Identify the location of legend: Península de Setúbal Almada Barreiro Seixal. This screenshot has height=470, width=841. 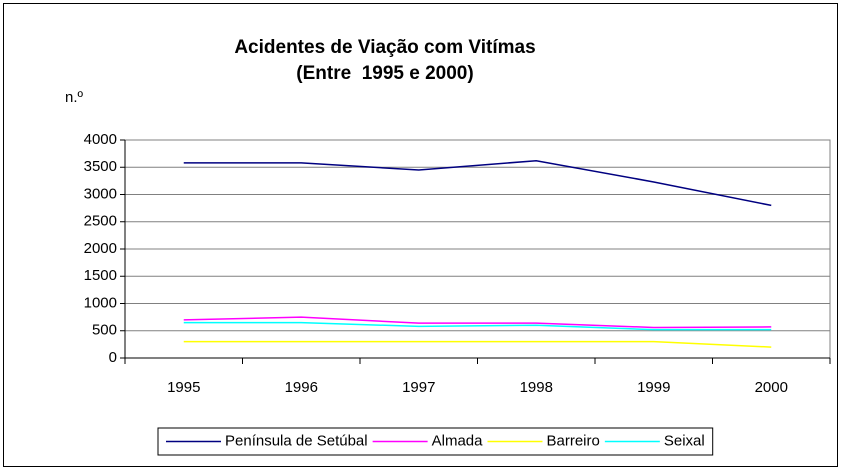
(435, 441).